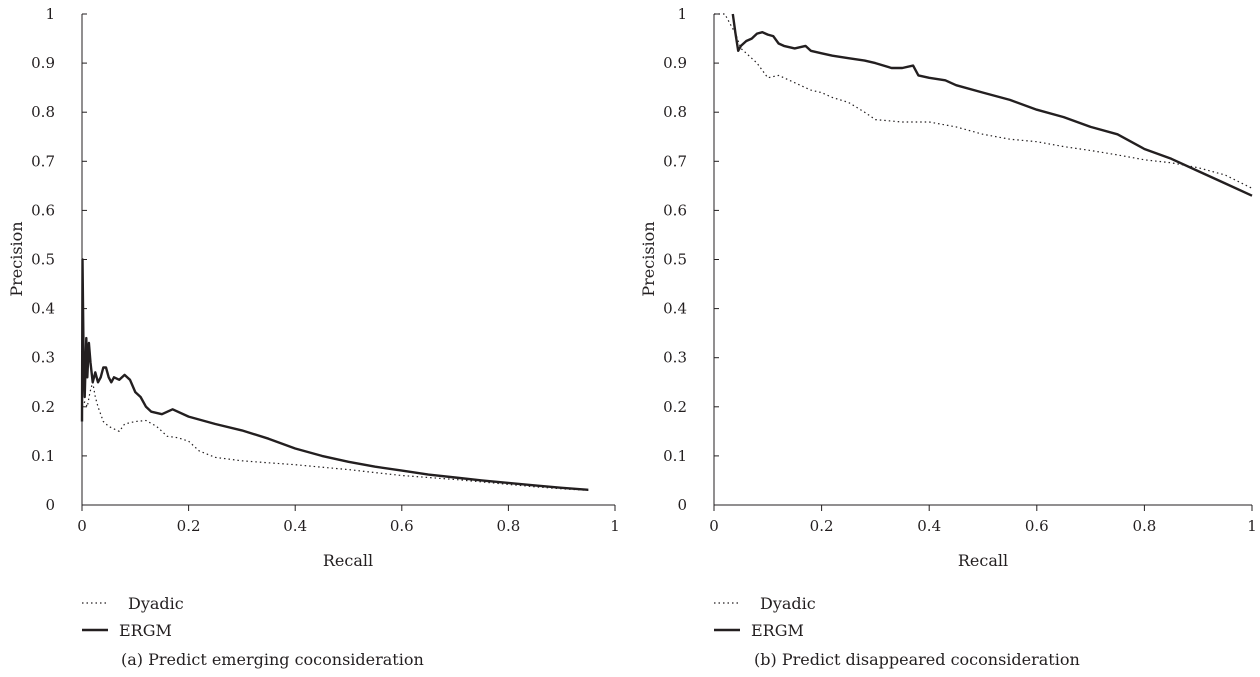  What do you see at coordinates (156, 603) in the screenshot?
I see `panel-a-legend-dyadic-label: Dyadic` at bounding box center [156, 603].